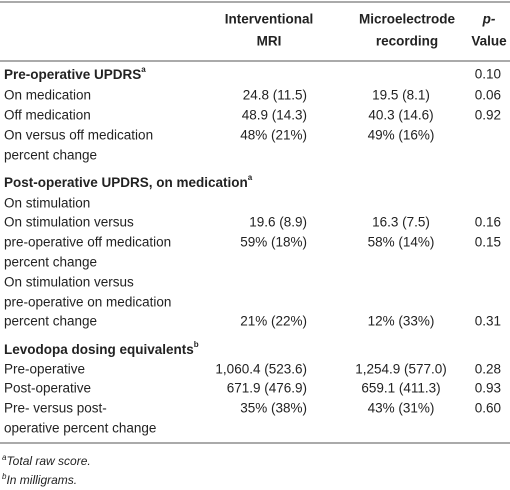  What do you see at coordinates (44, 369) in the screenshot?
I see `row-label: Pre-operative` at bounding box center [44, 369].